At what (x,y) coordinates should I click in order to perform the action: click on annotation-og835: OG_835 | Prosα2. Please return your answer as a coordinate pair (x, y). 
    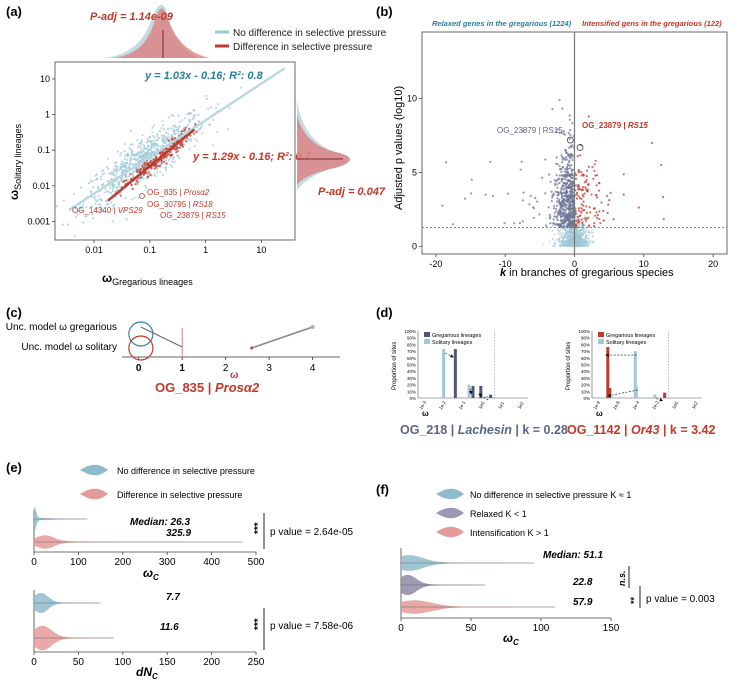
    Looking at the image, I should click on (178, 192).